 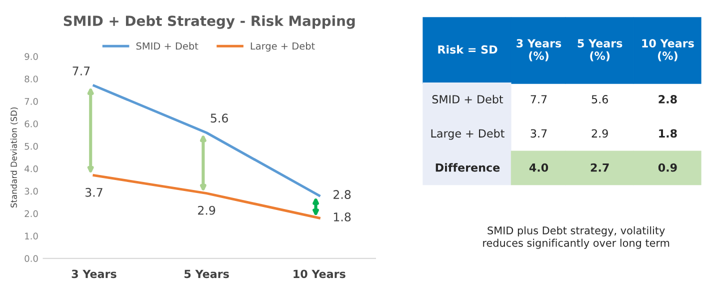 I want to click on text: 2.8, so click(x=667, y=99).